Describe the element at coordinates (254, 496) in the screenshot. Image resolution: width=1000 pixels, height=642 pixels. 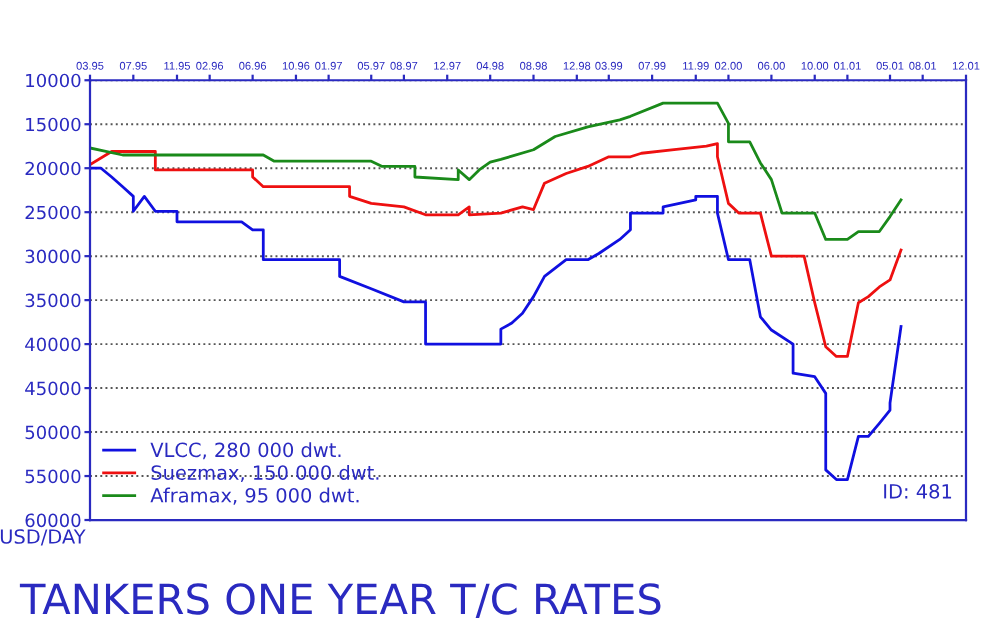
I see `legend-label: Aframax, 95 000 dwt.` at that location.